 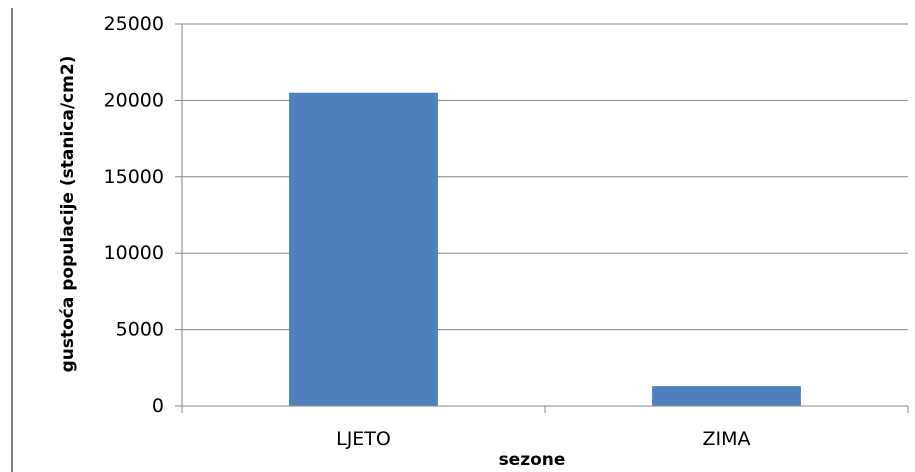 I want to click on y-tick-label: 25000, so click(x=134, y=24).